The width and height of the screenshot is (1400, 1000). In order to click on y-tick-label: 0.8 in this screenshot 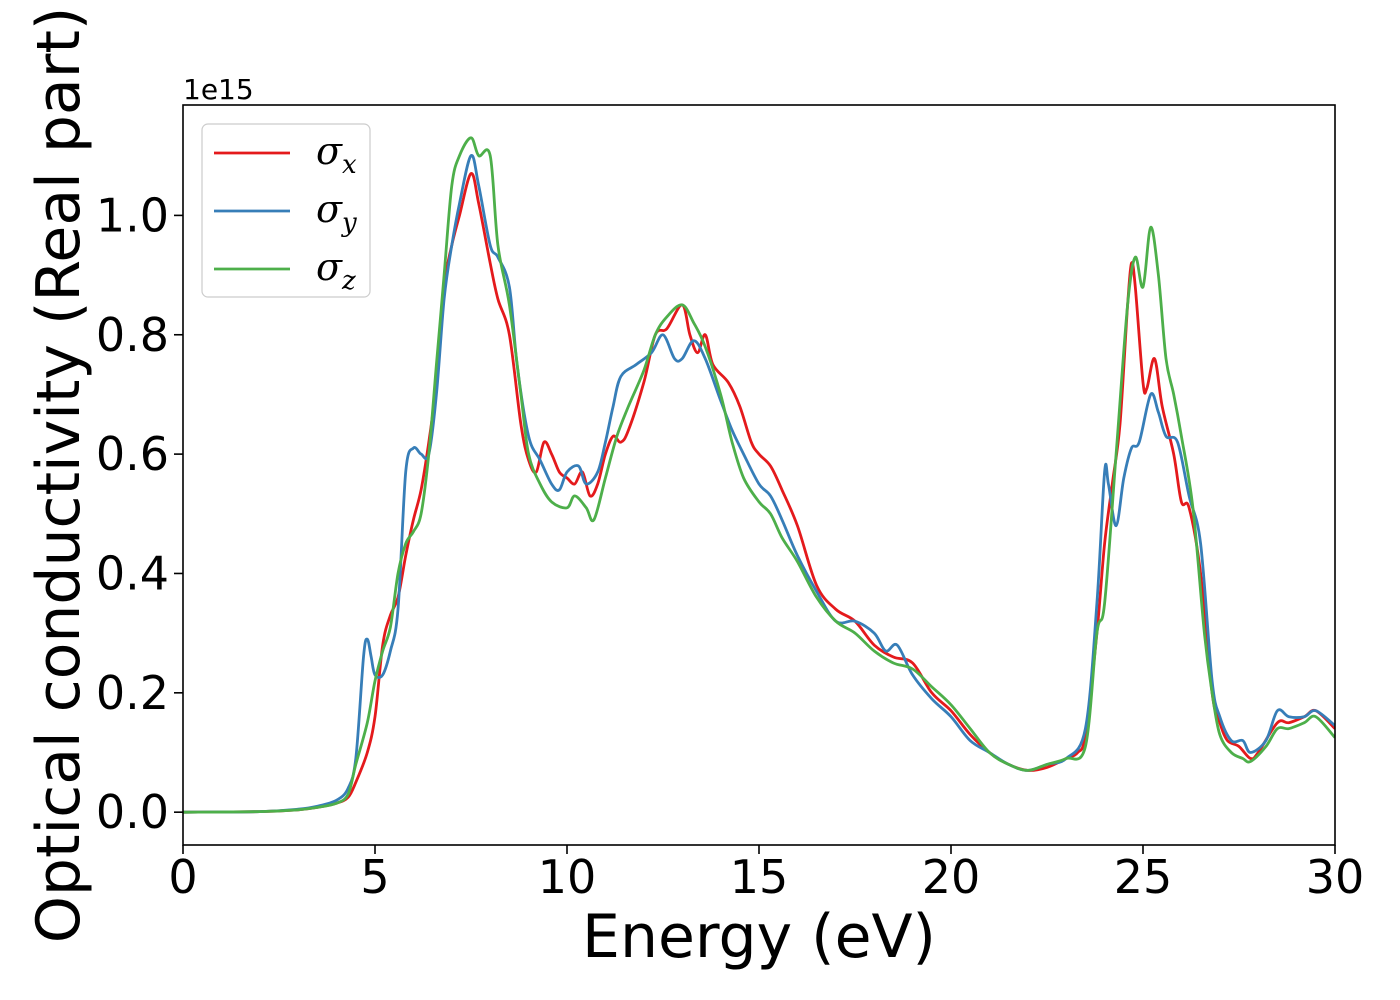, I will do `click(132, 335)`.